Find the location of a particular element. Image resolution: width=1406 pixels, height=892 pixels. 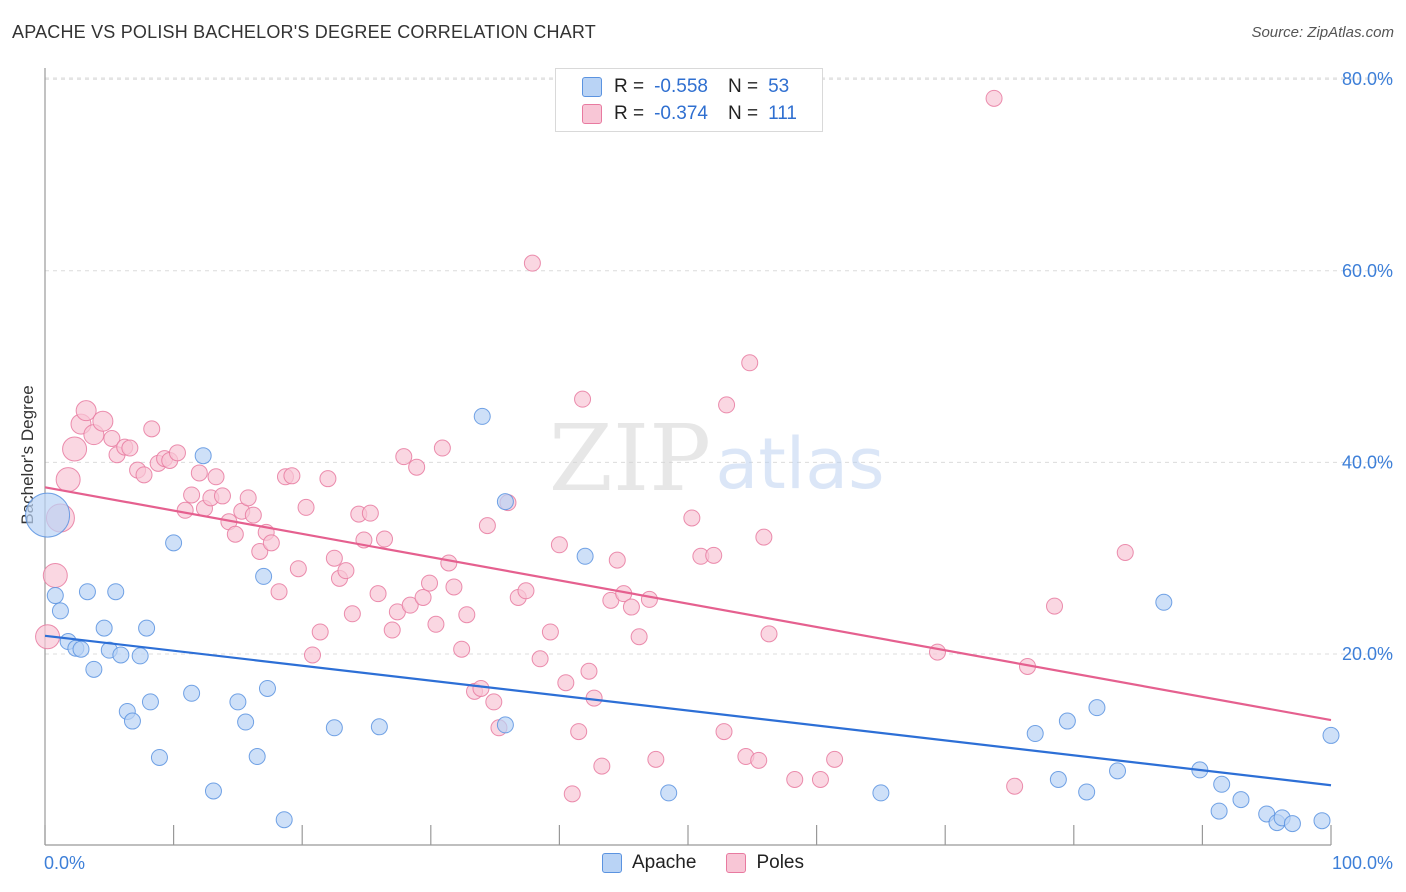

legend-item-apache: Apache is located at coordinates (649, 863).